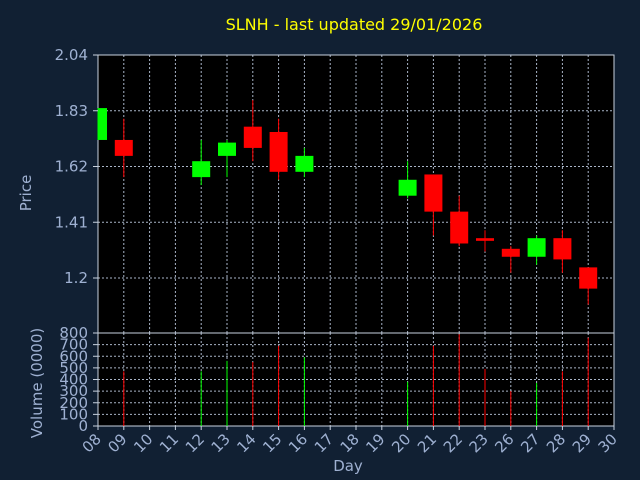  What do you see at coordinates (608, 443) in the screenshot?
I see `x-tick-label: 30` at bounding box center [608, 443].